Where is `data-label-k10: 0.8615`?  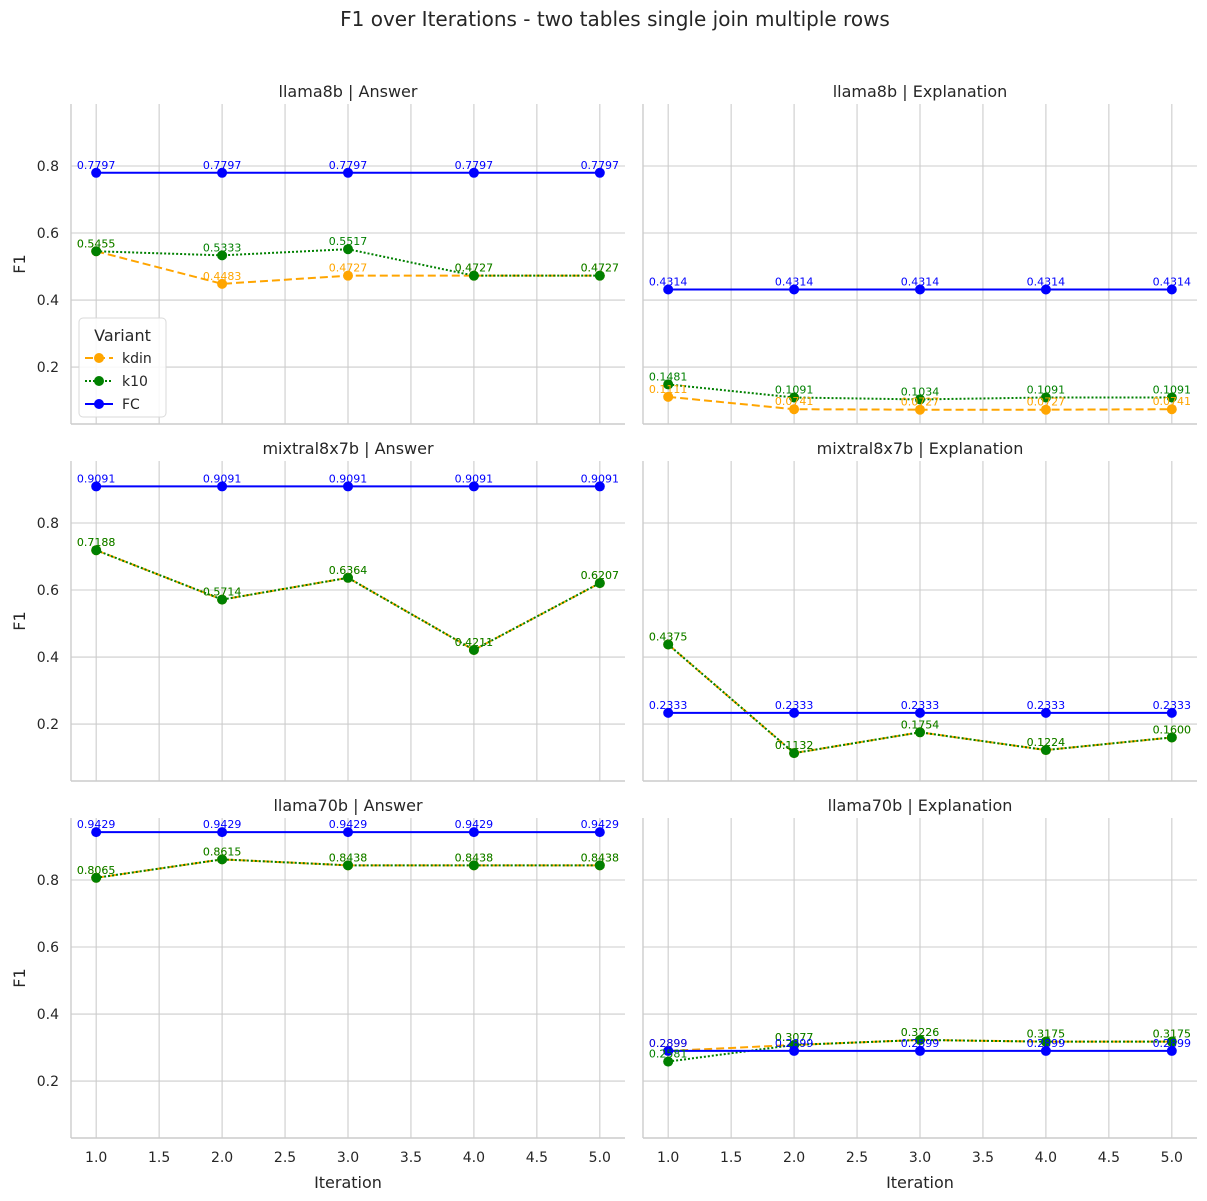
data-label-k10: 0.8615 is located at coordinates (222, 851).